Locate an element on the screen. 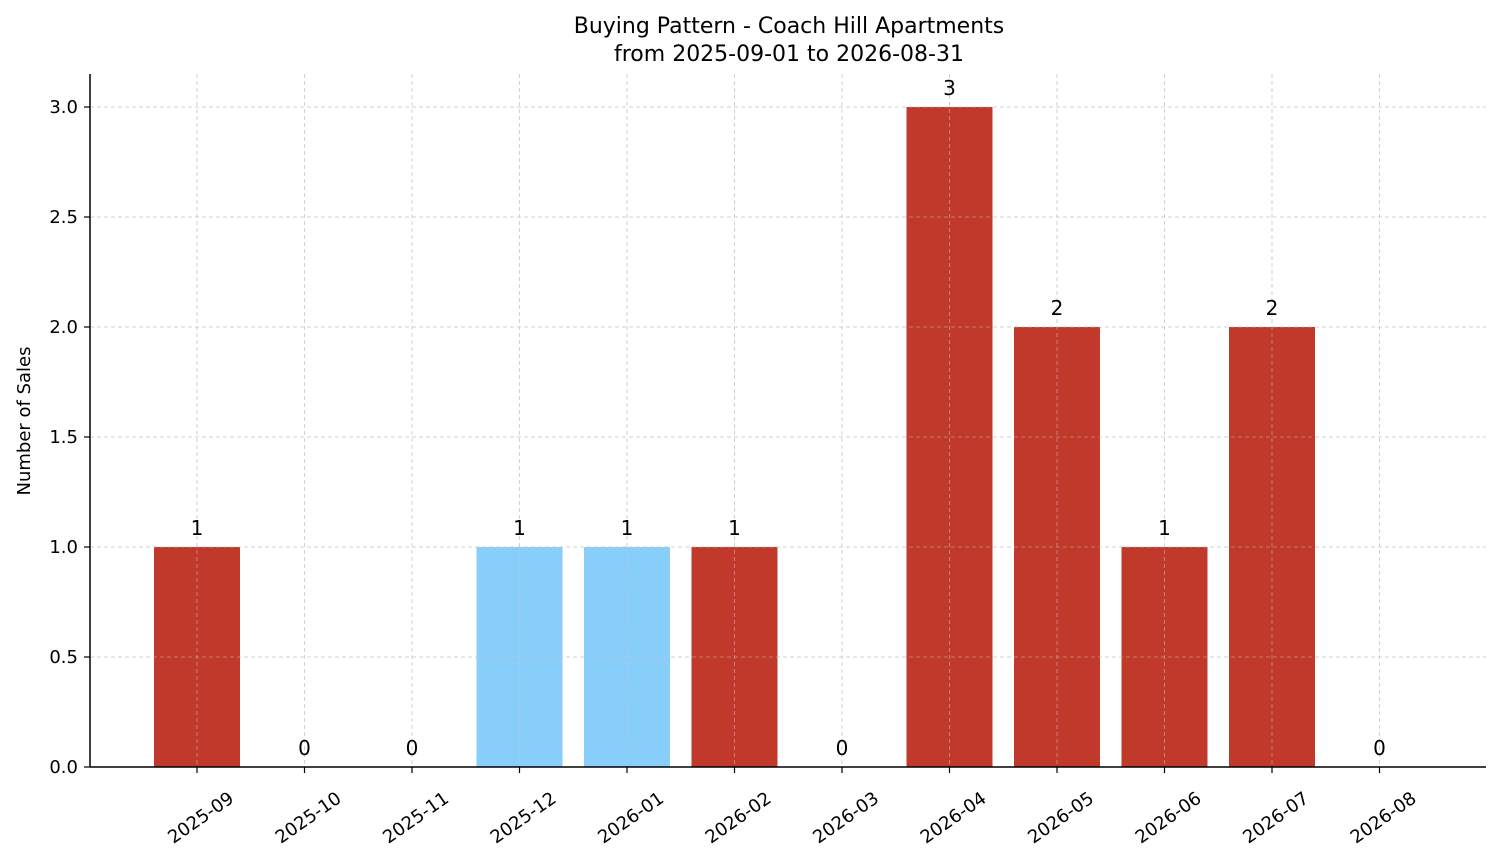 The height and width of the screenshot is (863, 1501). x-tick-label: 2026-08 is located at coordinates (1384, 818).